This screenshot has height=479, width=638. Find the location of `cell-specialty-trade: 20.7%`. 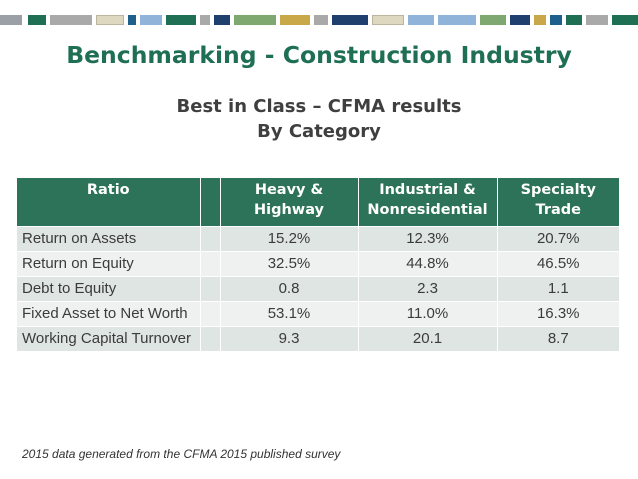

cell-specialty-trade: 20.7% is located at coordinates (558, 239).